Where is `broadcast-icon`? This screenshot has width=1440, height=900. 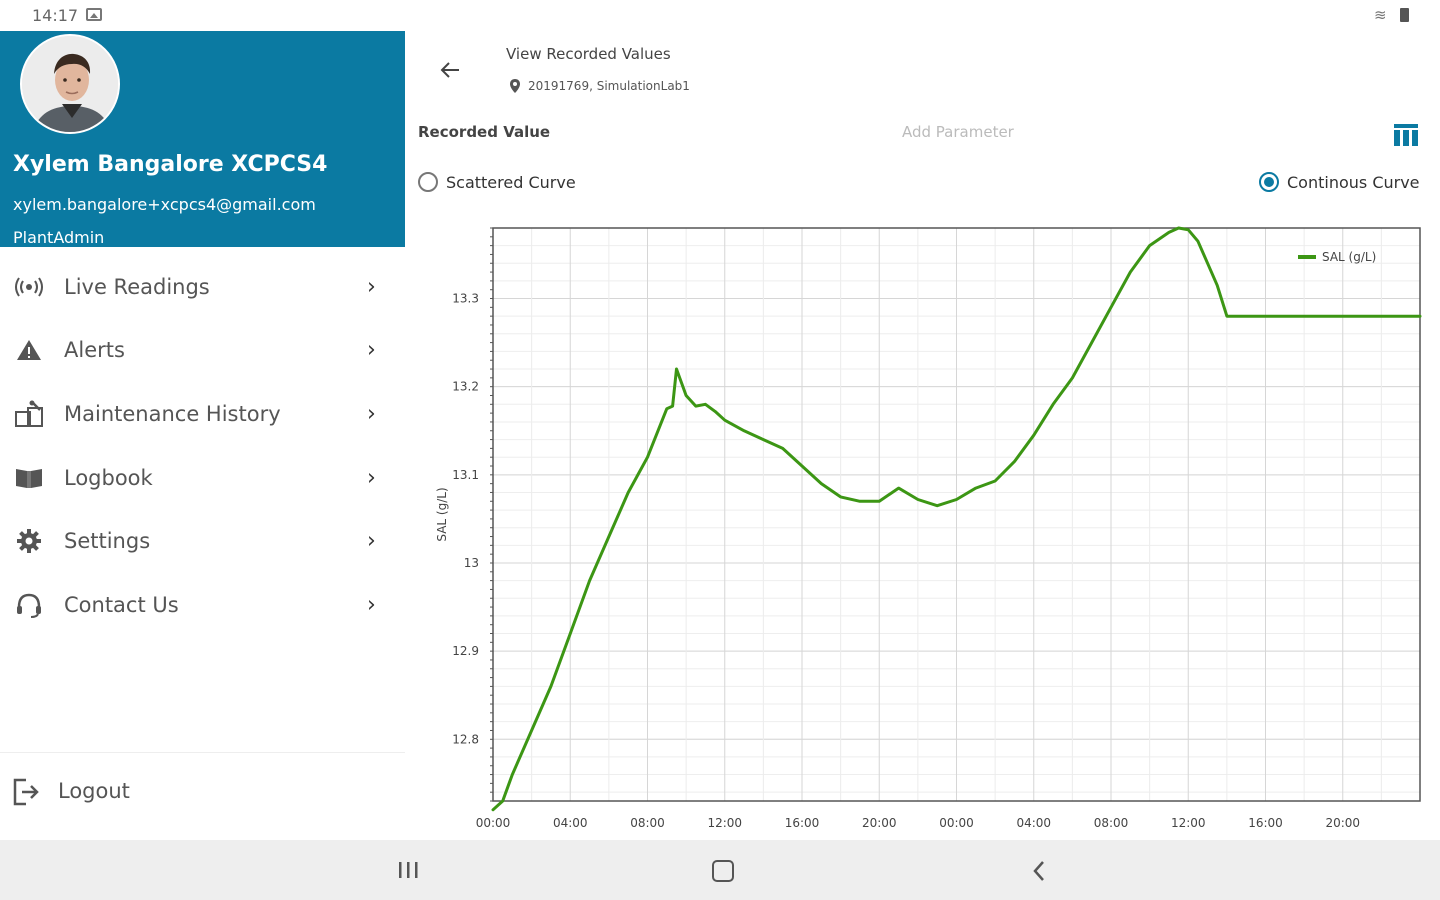
broadcast-icon is located at coordinates (29, 287).